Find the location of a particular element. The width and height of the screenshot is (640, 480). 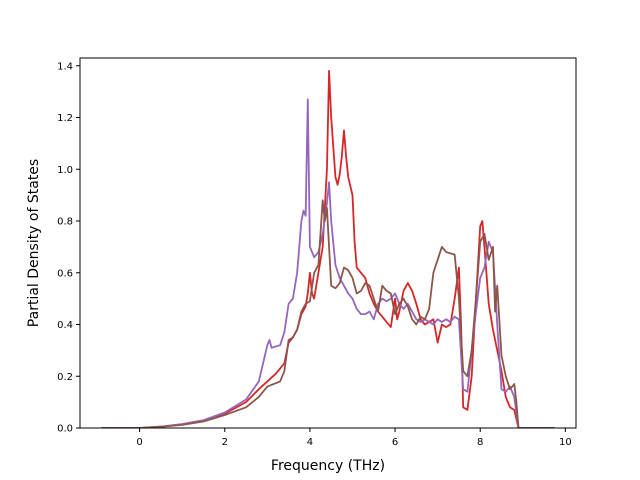

y-tick-label: 0.8 is located at coordinates (65, 222).